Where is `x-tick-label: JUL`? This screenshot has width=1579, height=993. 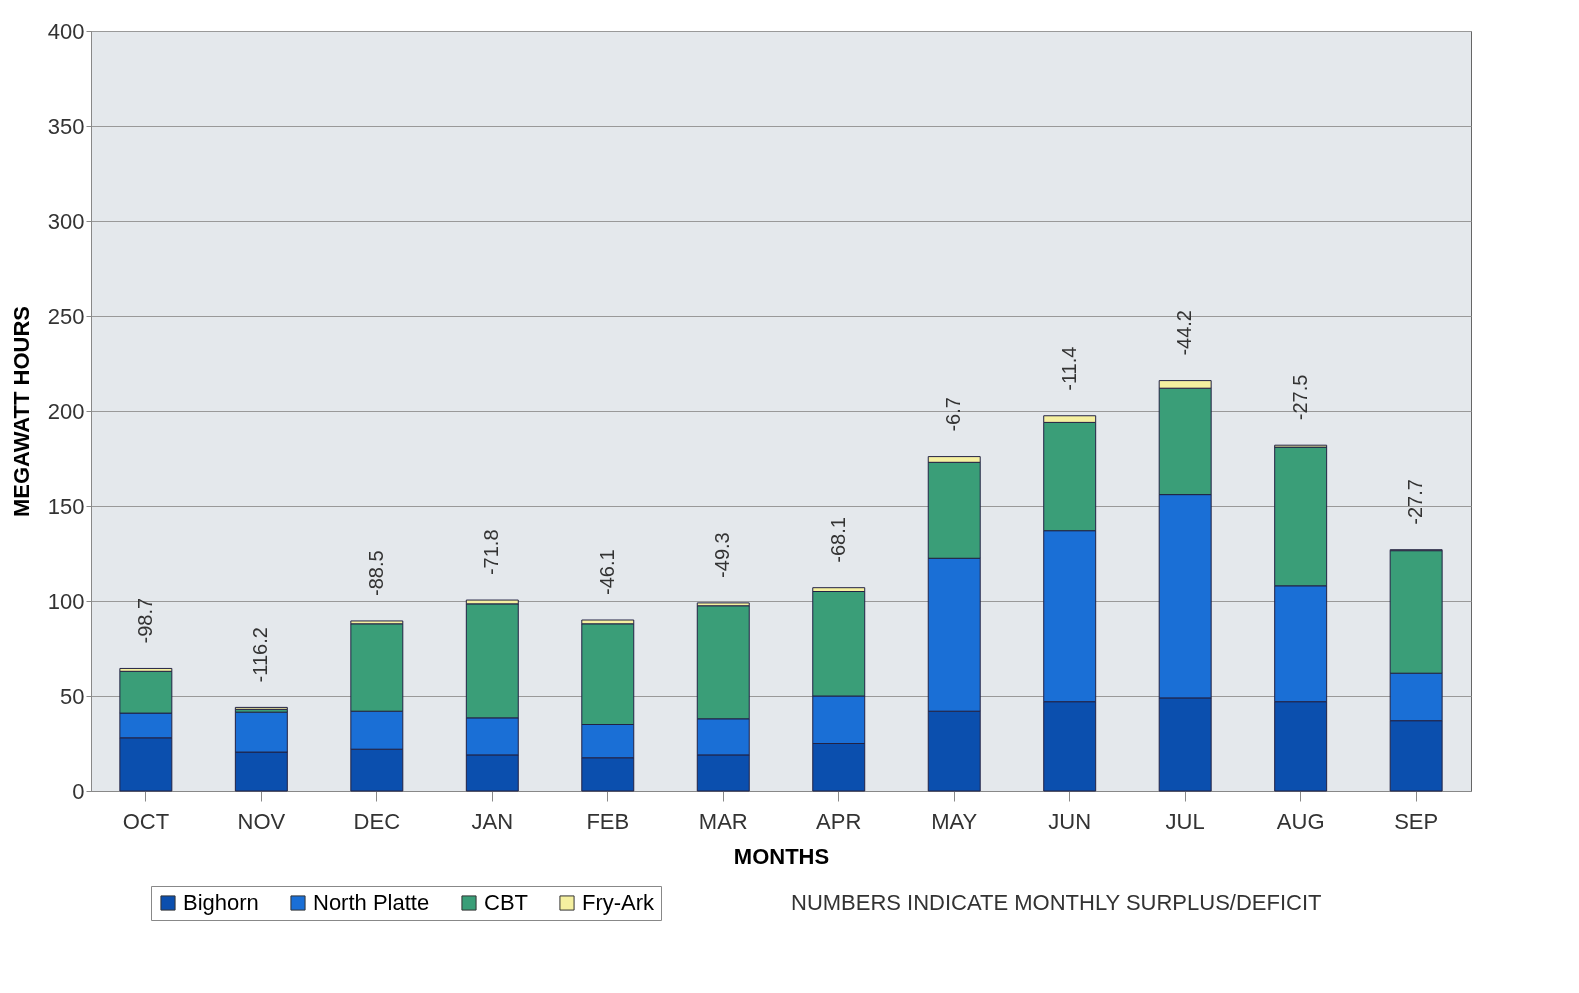
x-tick-label: JUL is located at coordinates (1185, 821).